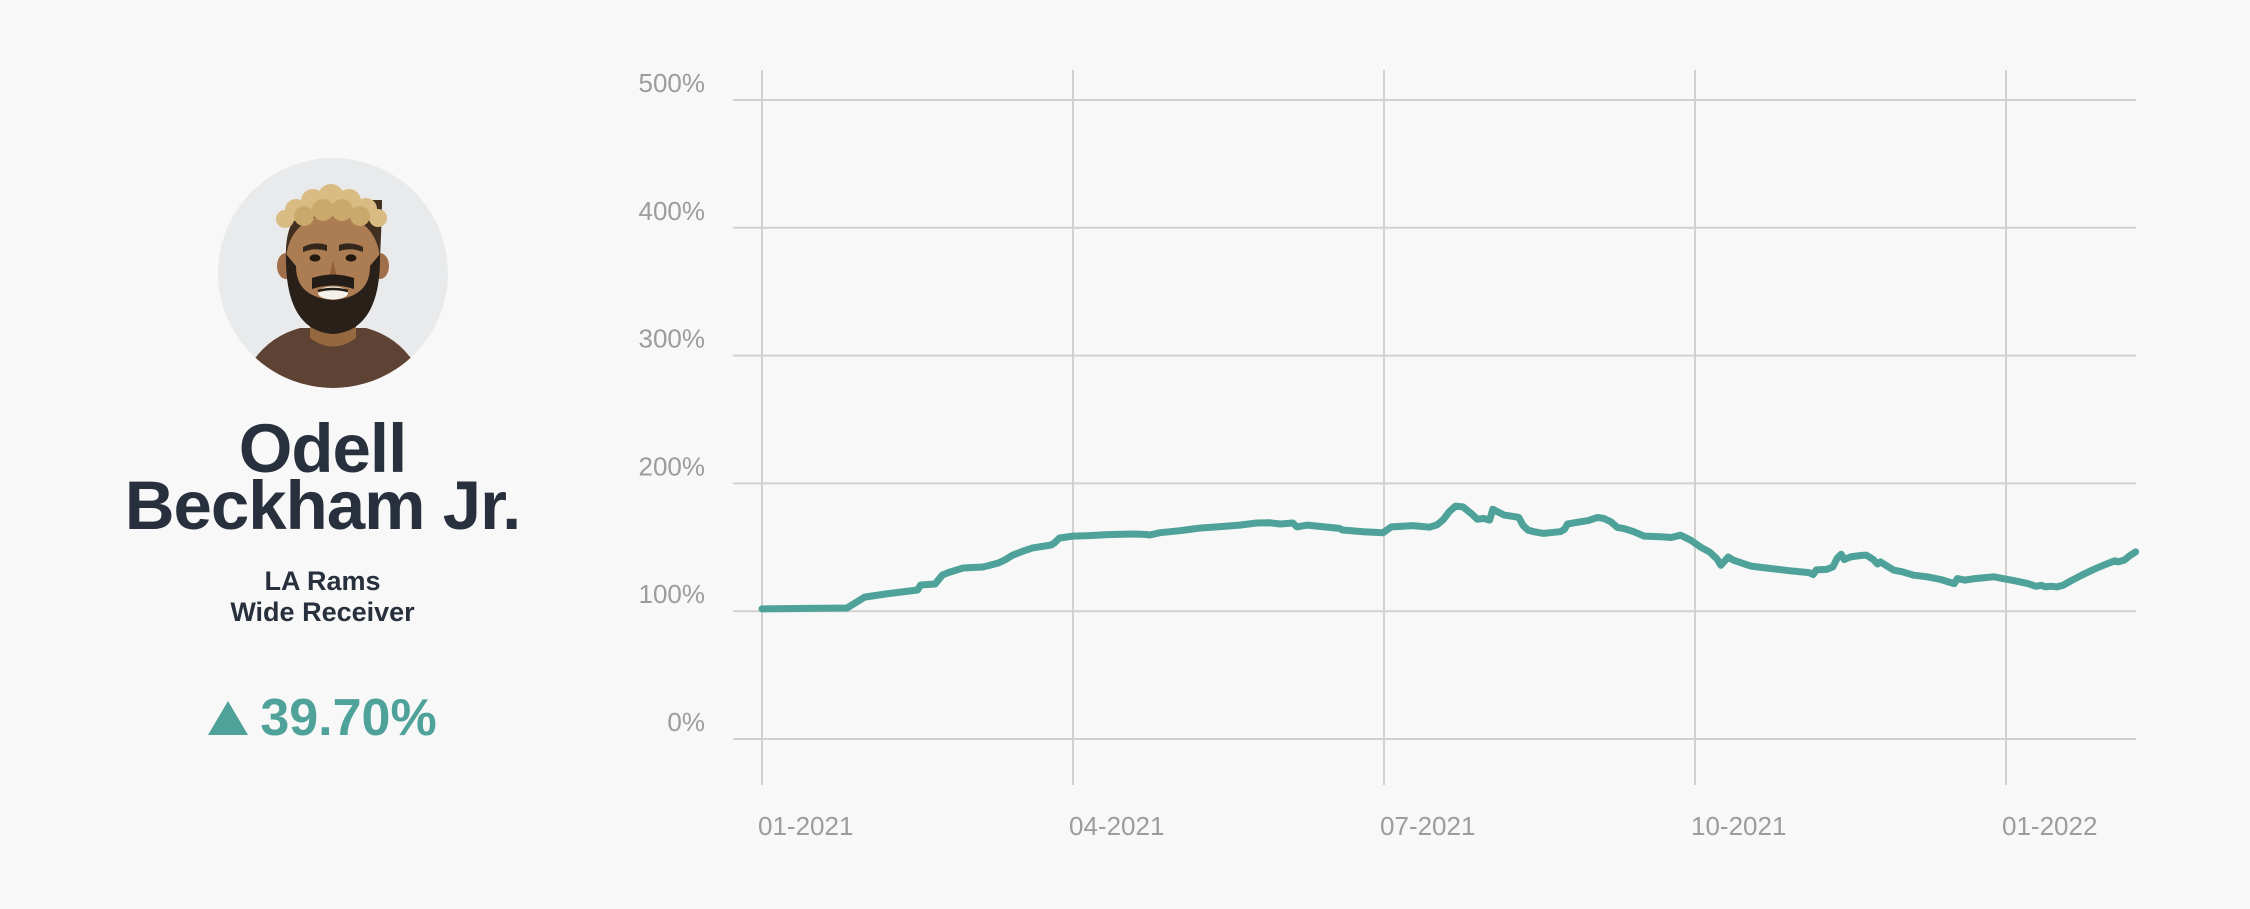 The height and width of the screenshot is (909, 2250). Describe the element at coordinates (323, 448) in the screenshot. I see `player-name-line1: Odell` at that location.